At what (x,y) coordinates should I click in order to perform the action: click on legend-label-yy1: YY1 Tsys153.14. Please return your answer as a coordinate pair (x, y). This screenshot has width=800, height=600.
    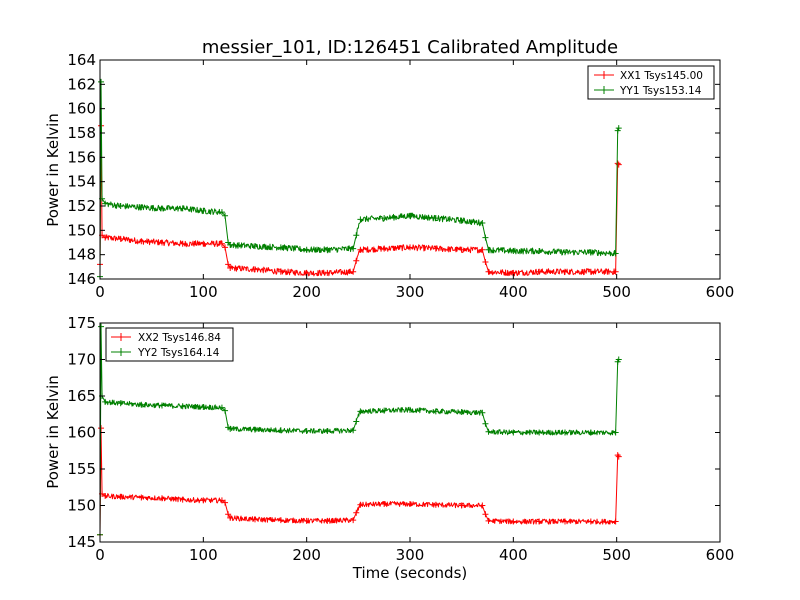
    Looking at the image, I should click on (660, 91).